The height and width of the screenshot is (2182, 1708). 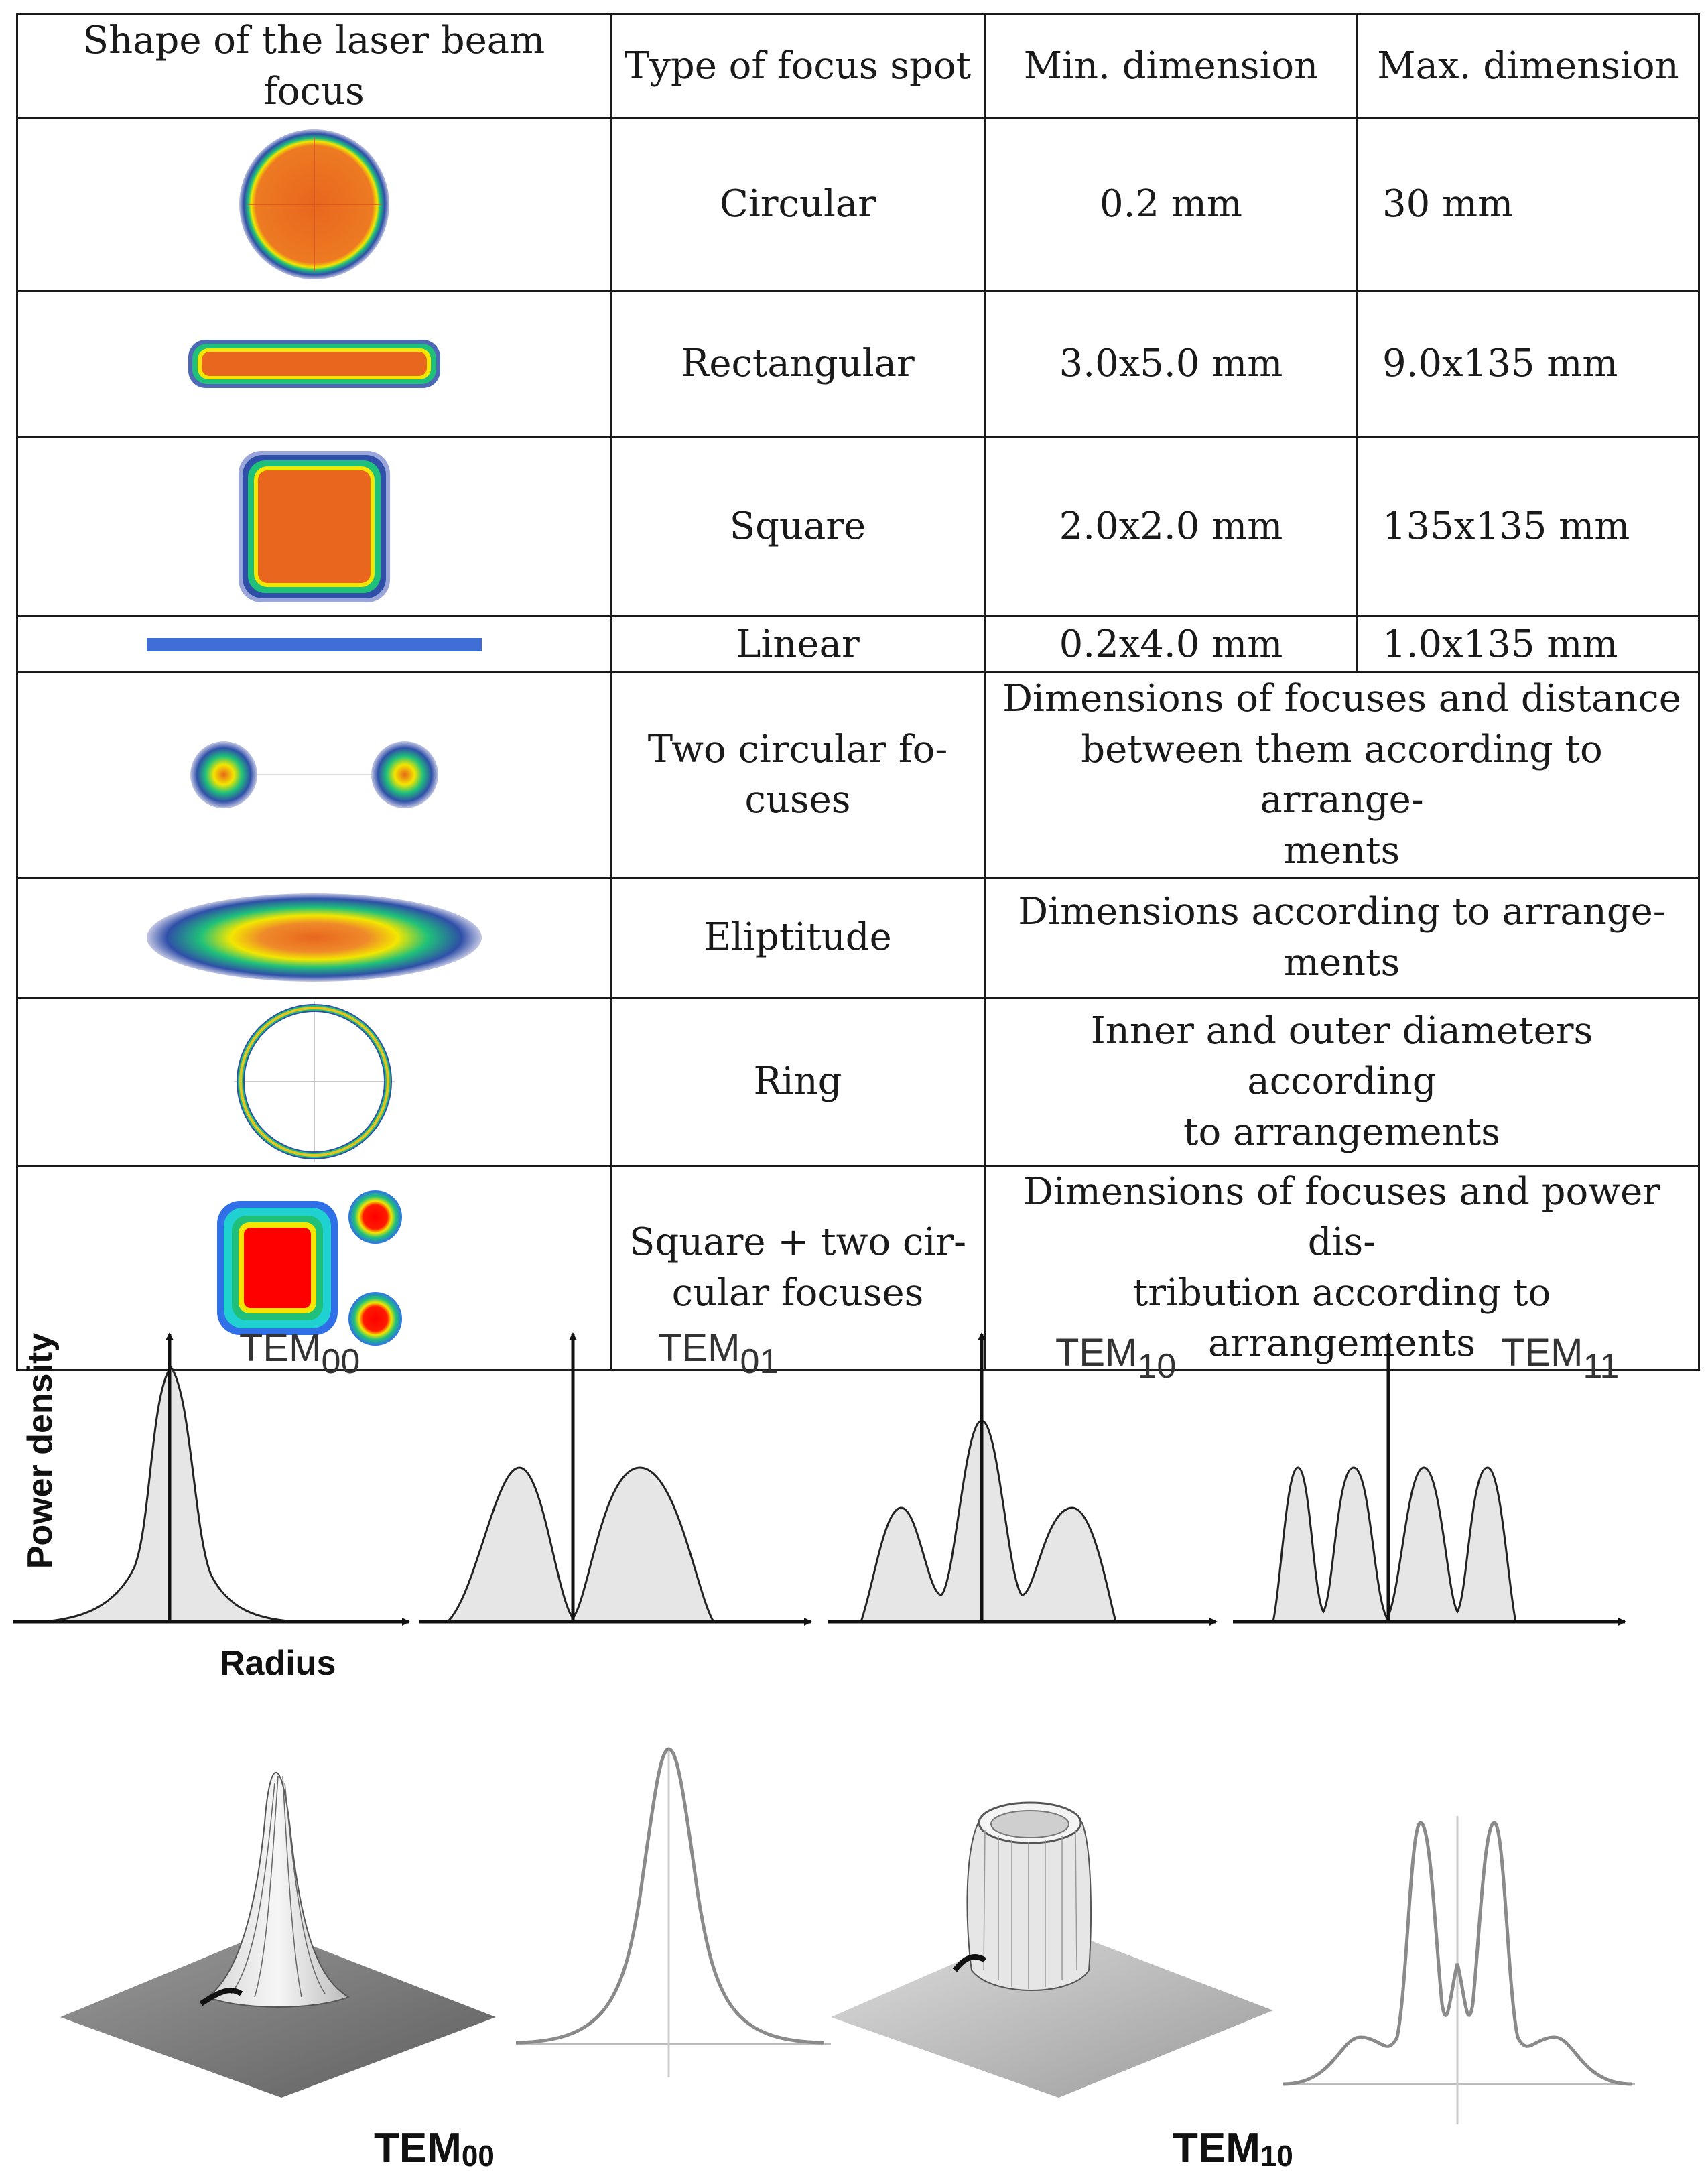 I want to click on type-line: Square + two cir-, so click(x=797, y=1242).